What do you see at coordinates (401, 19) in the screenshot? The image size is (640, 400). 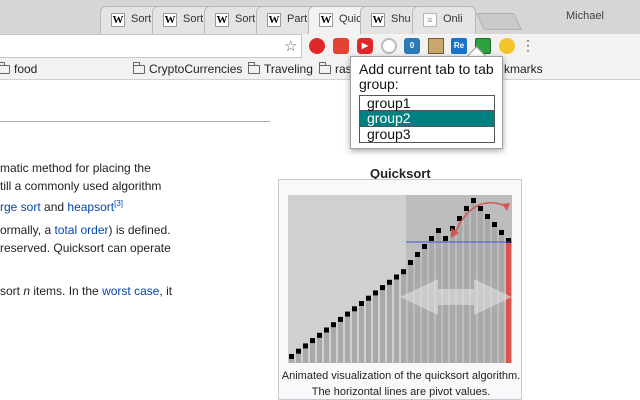 I see `tab-title: Shu` at bounding box center [401, 19].